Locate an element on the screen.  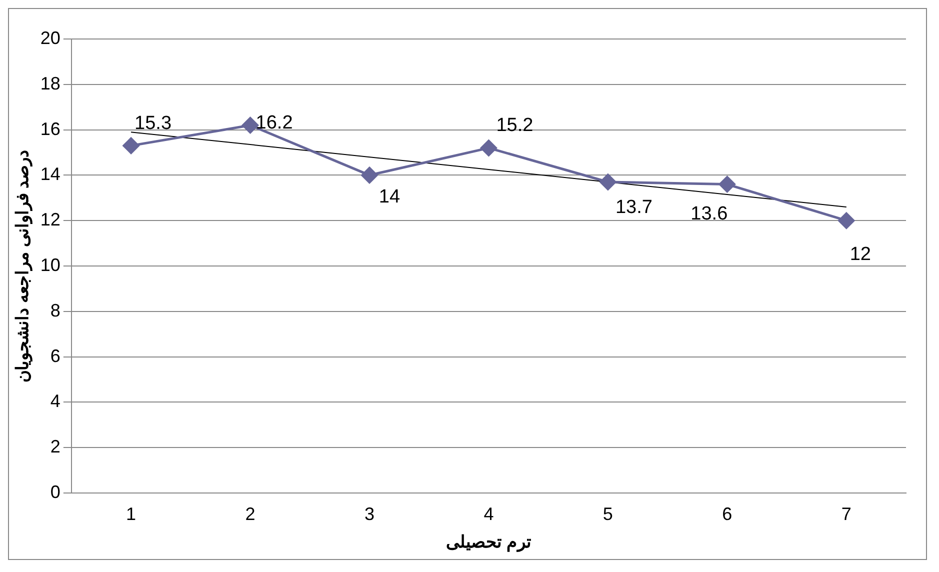
y-tick-label: 14 is located at coordinates (50, 174).